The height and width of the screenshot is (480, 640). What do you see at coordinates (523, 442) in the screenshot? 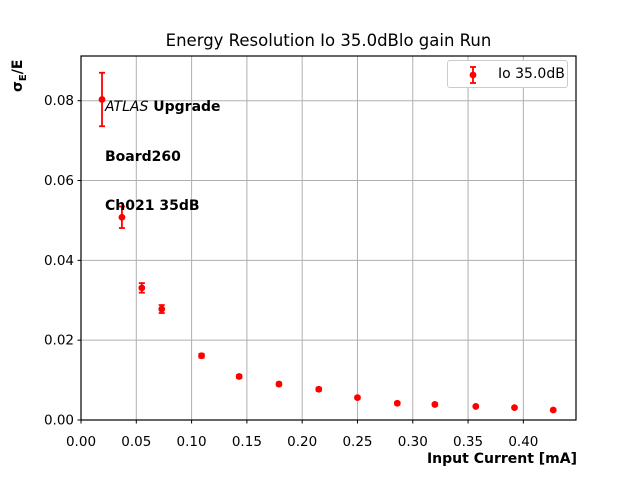
I see `x-tick-label: 0.40` at bounding box center [523, 442].